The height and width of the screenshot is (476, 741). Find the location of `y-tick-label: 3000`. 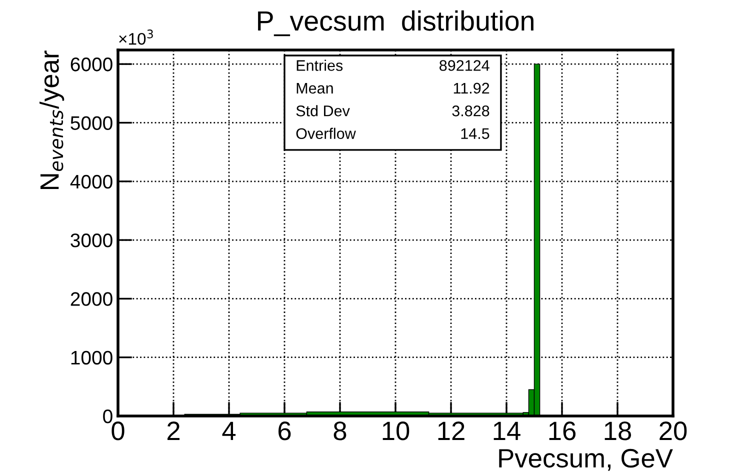

y-tick-label: 3000 is located at coordinates (91, 241).